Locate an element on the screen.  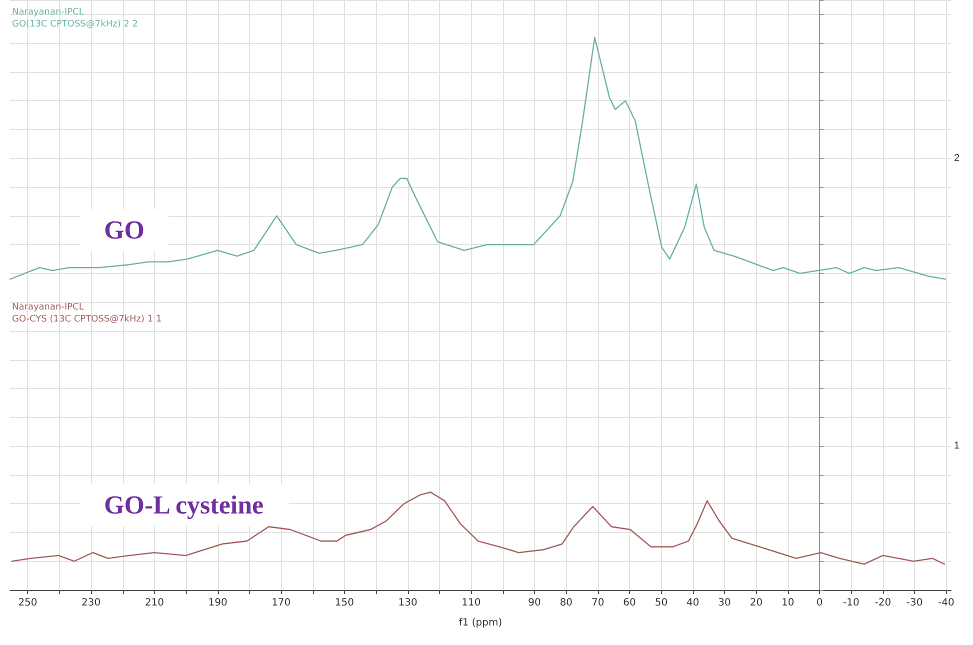
x-tick-label: 40 is located at coordinates (693, 603).